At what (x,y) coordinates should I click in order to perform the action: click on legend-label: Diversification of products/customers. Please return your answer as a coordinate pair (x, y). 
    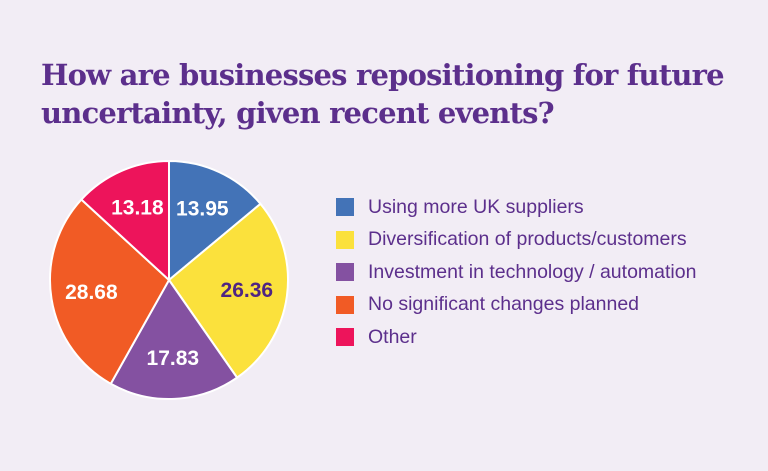
    Looking at the image, I should click on (527, 239).